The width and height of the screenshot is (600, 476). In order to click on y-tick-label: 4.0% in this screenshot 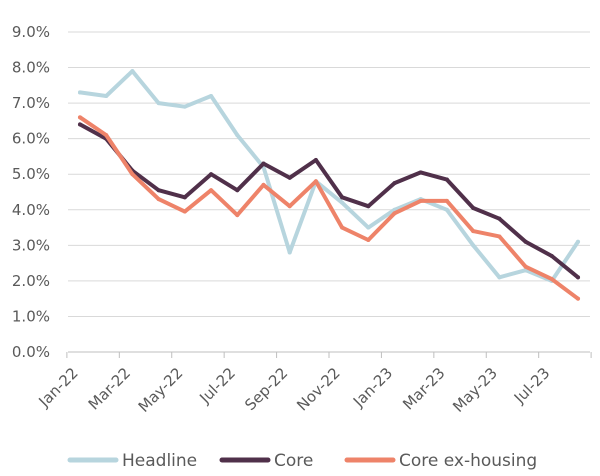, I will do `click(31, 210)`.